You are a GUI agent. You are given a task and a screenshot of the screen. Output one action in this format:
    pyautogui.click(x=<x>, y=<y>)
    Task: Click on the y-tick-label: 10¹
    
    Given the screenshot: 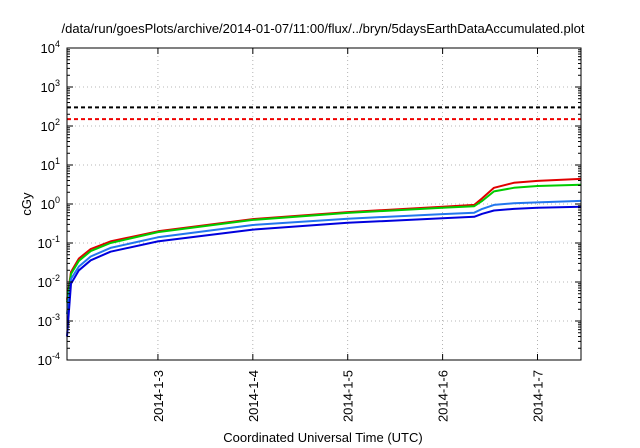 What is the action you would take?
    pyautogui.click(x=50, y=164)
    